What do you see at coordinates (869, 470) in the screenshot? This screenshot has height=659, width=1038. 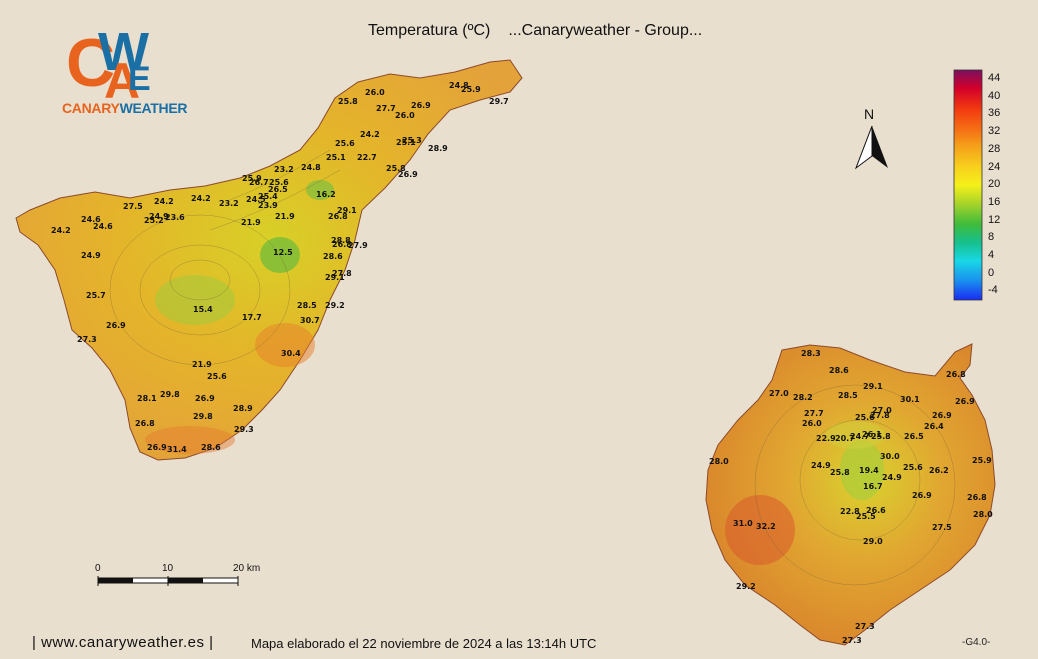 I see `station-temperature: 19.4` at bounding box center [869, 470].